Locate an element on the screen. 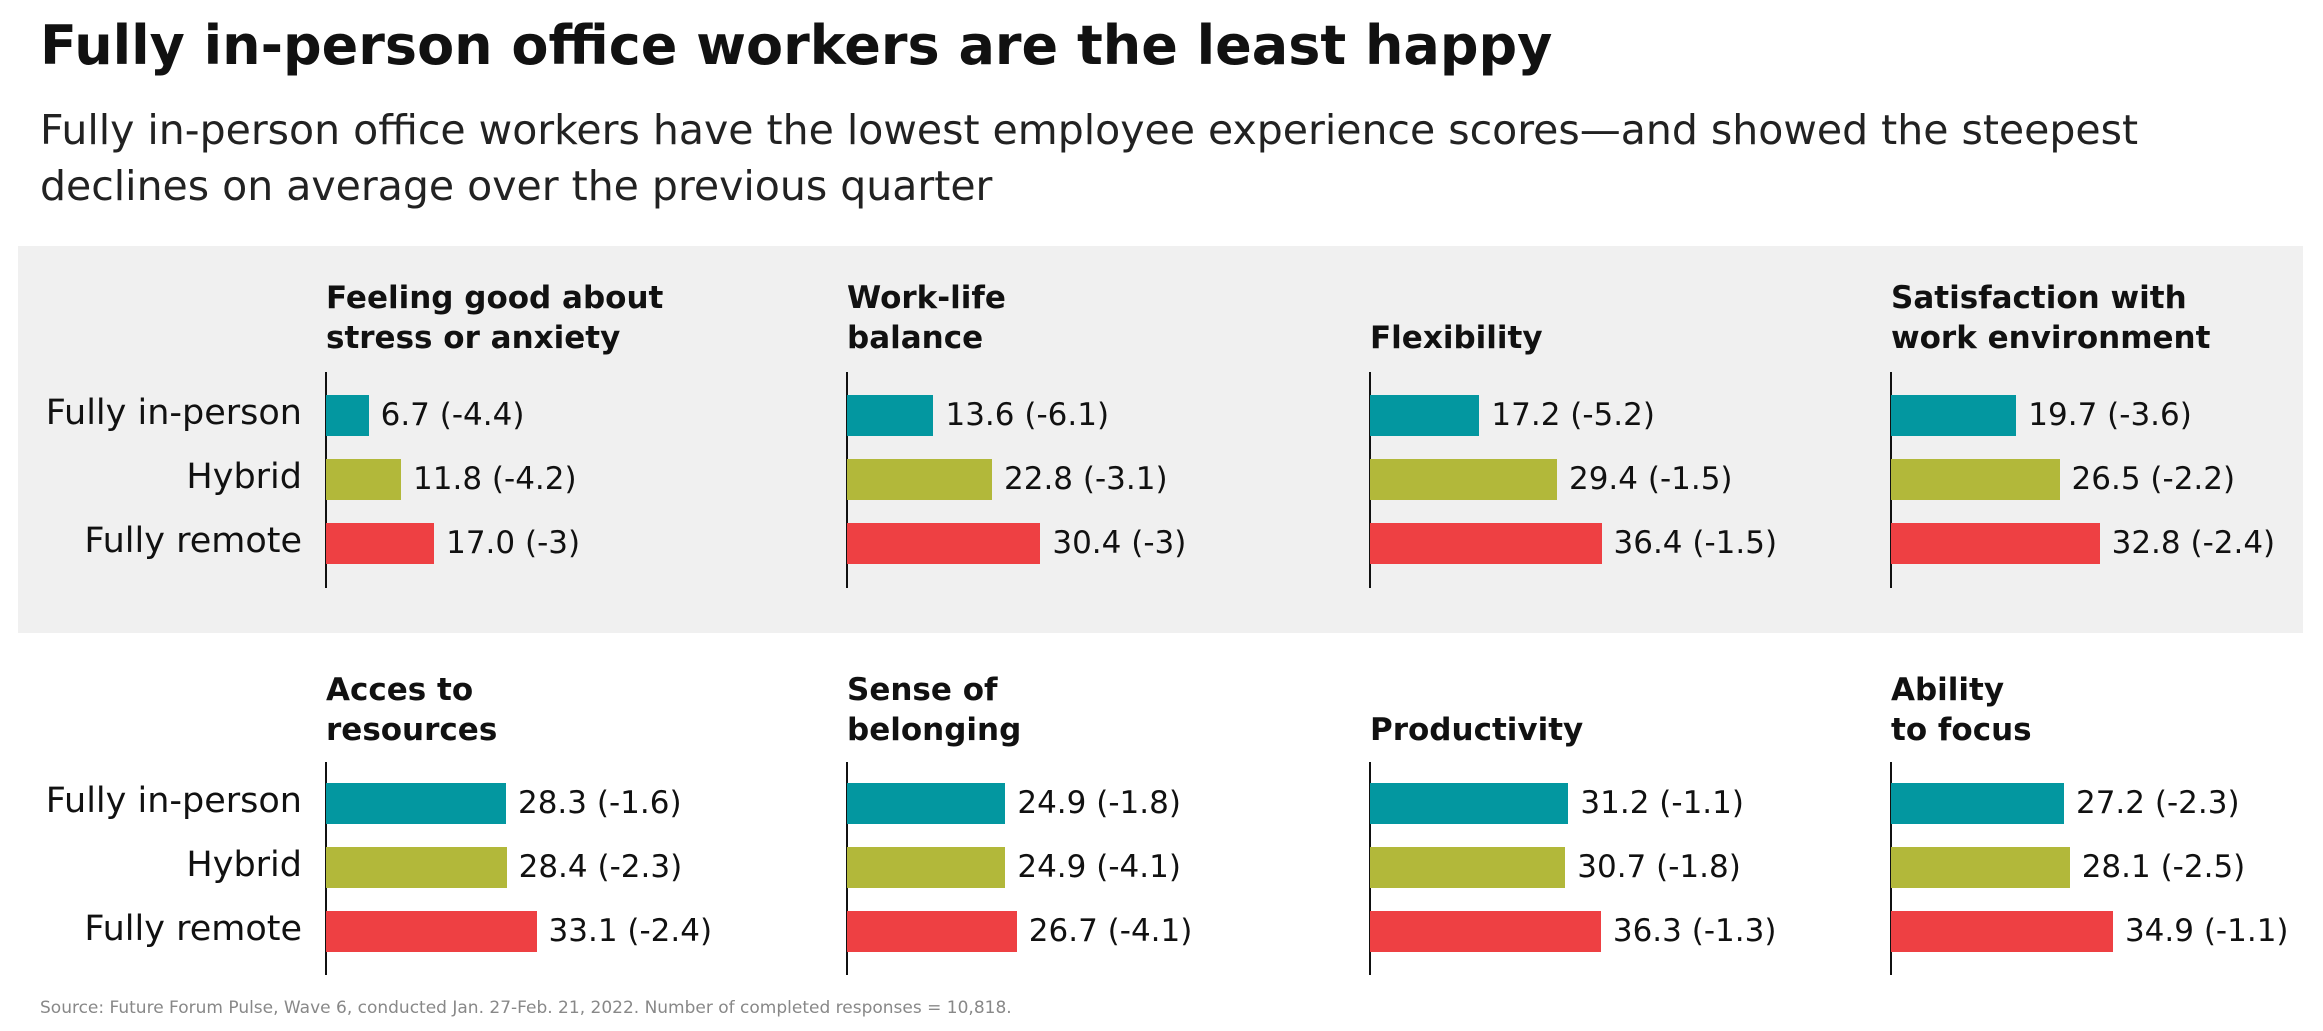 Image resolution: width=2323 pixels, height=1031 pixels. value-label: 17.2 (-5.2) is located at coordinates (1573, 415).